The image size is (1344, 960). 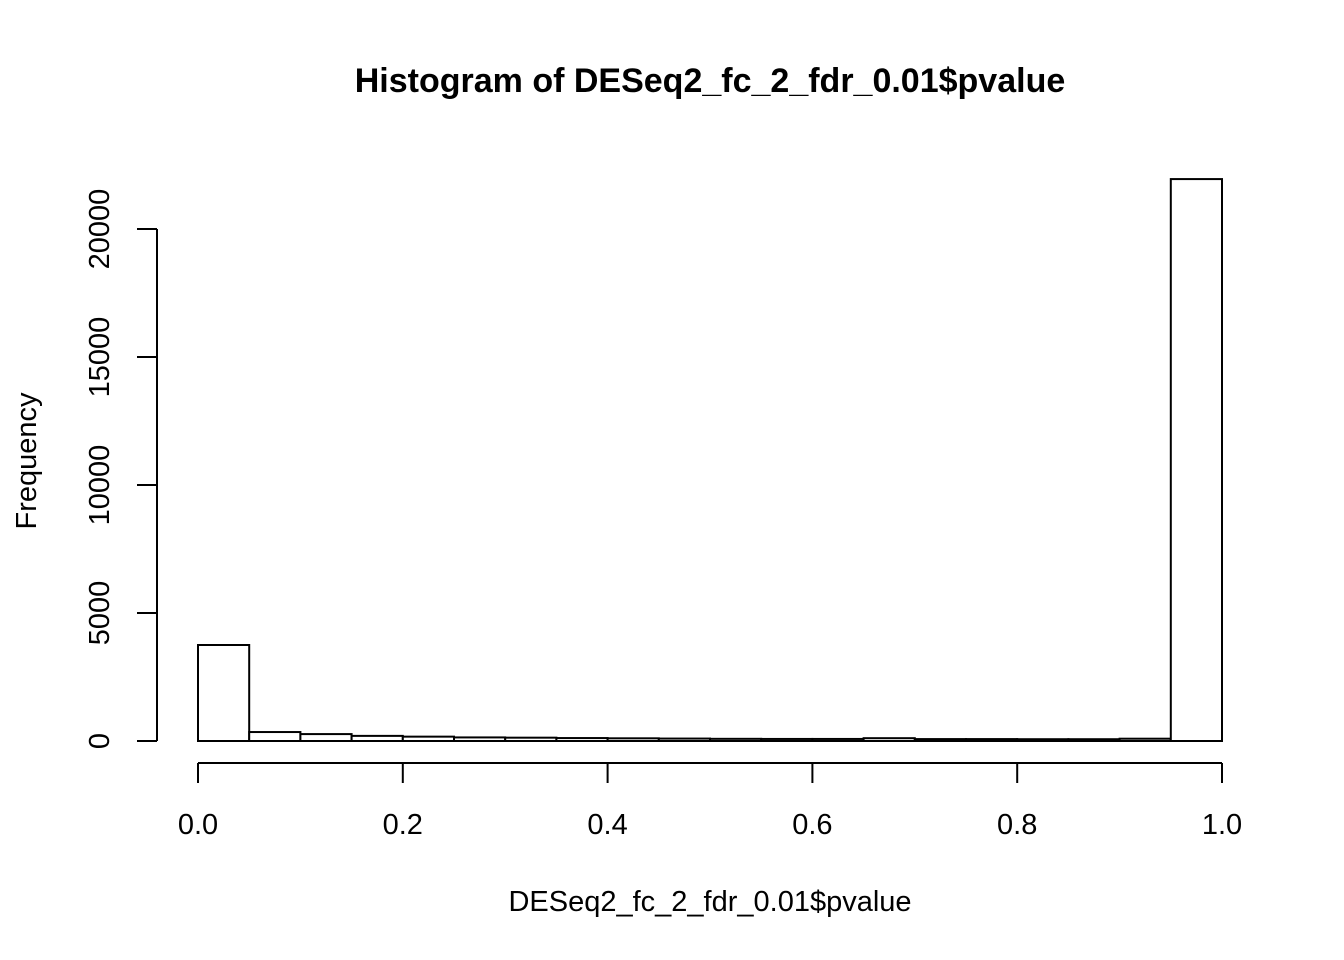 I want to click on y-tick-label: 0, so click(x=100, y=741).